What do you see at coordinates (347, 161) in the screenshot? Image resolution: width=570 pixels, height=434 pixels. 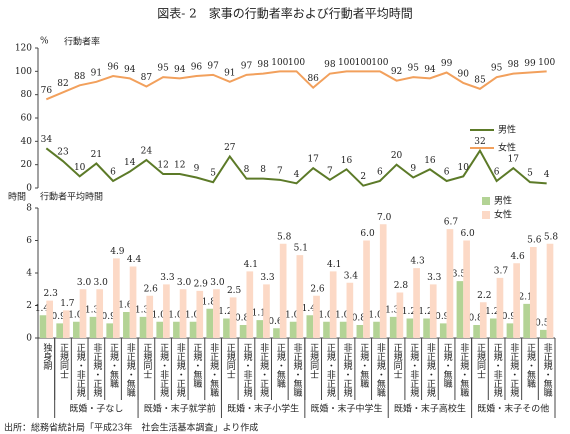 I see `data-label: 16` at bounding box center [347, 161].